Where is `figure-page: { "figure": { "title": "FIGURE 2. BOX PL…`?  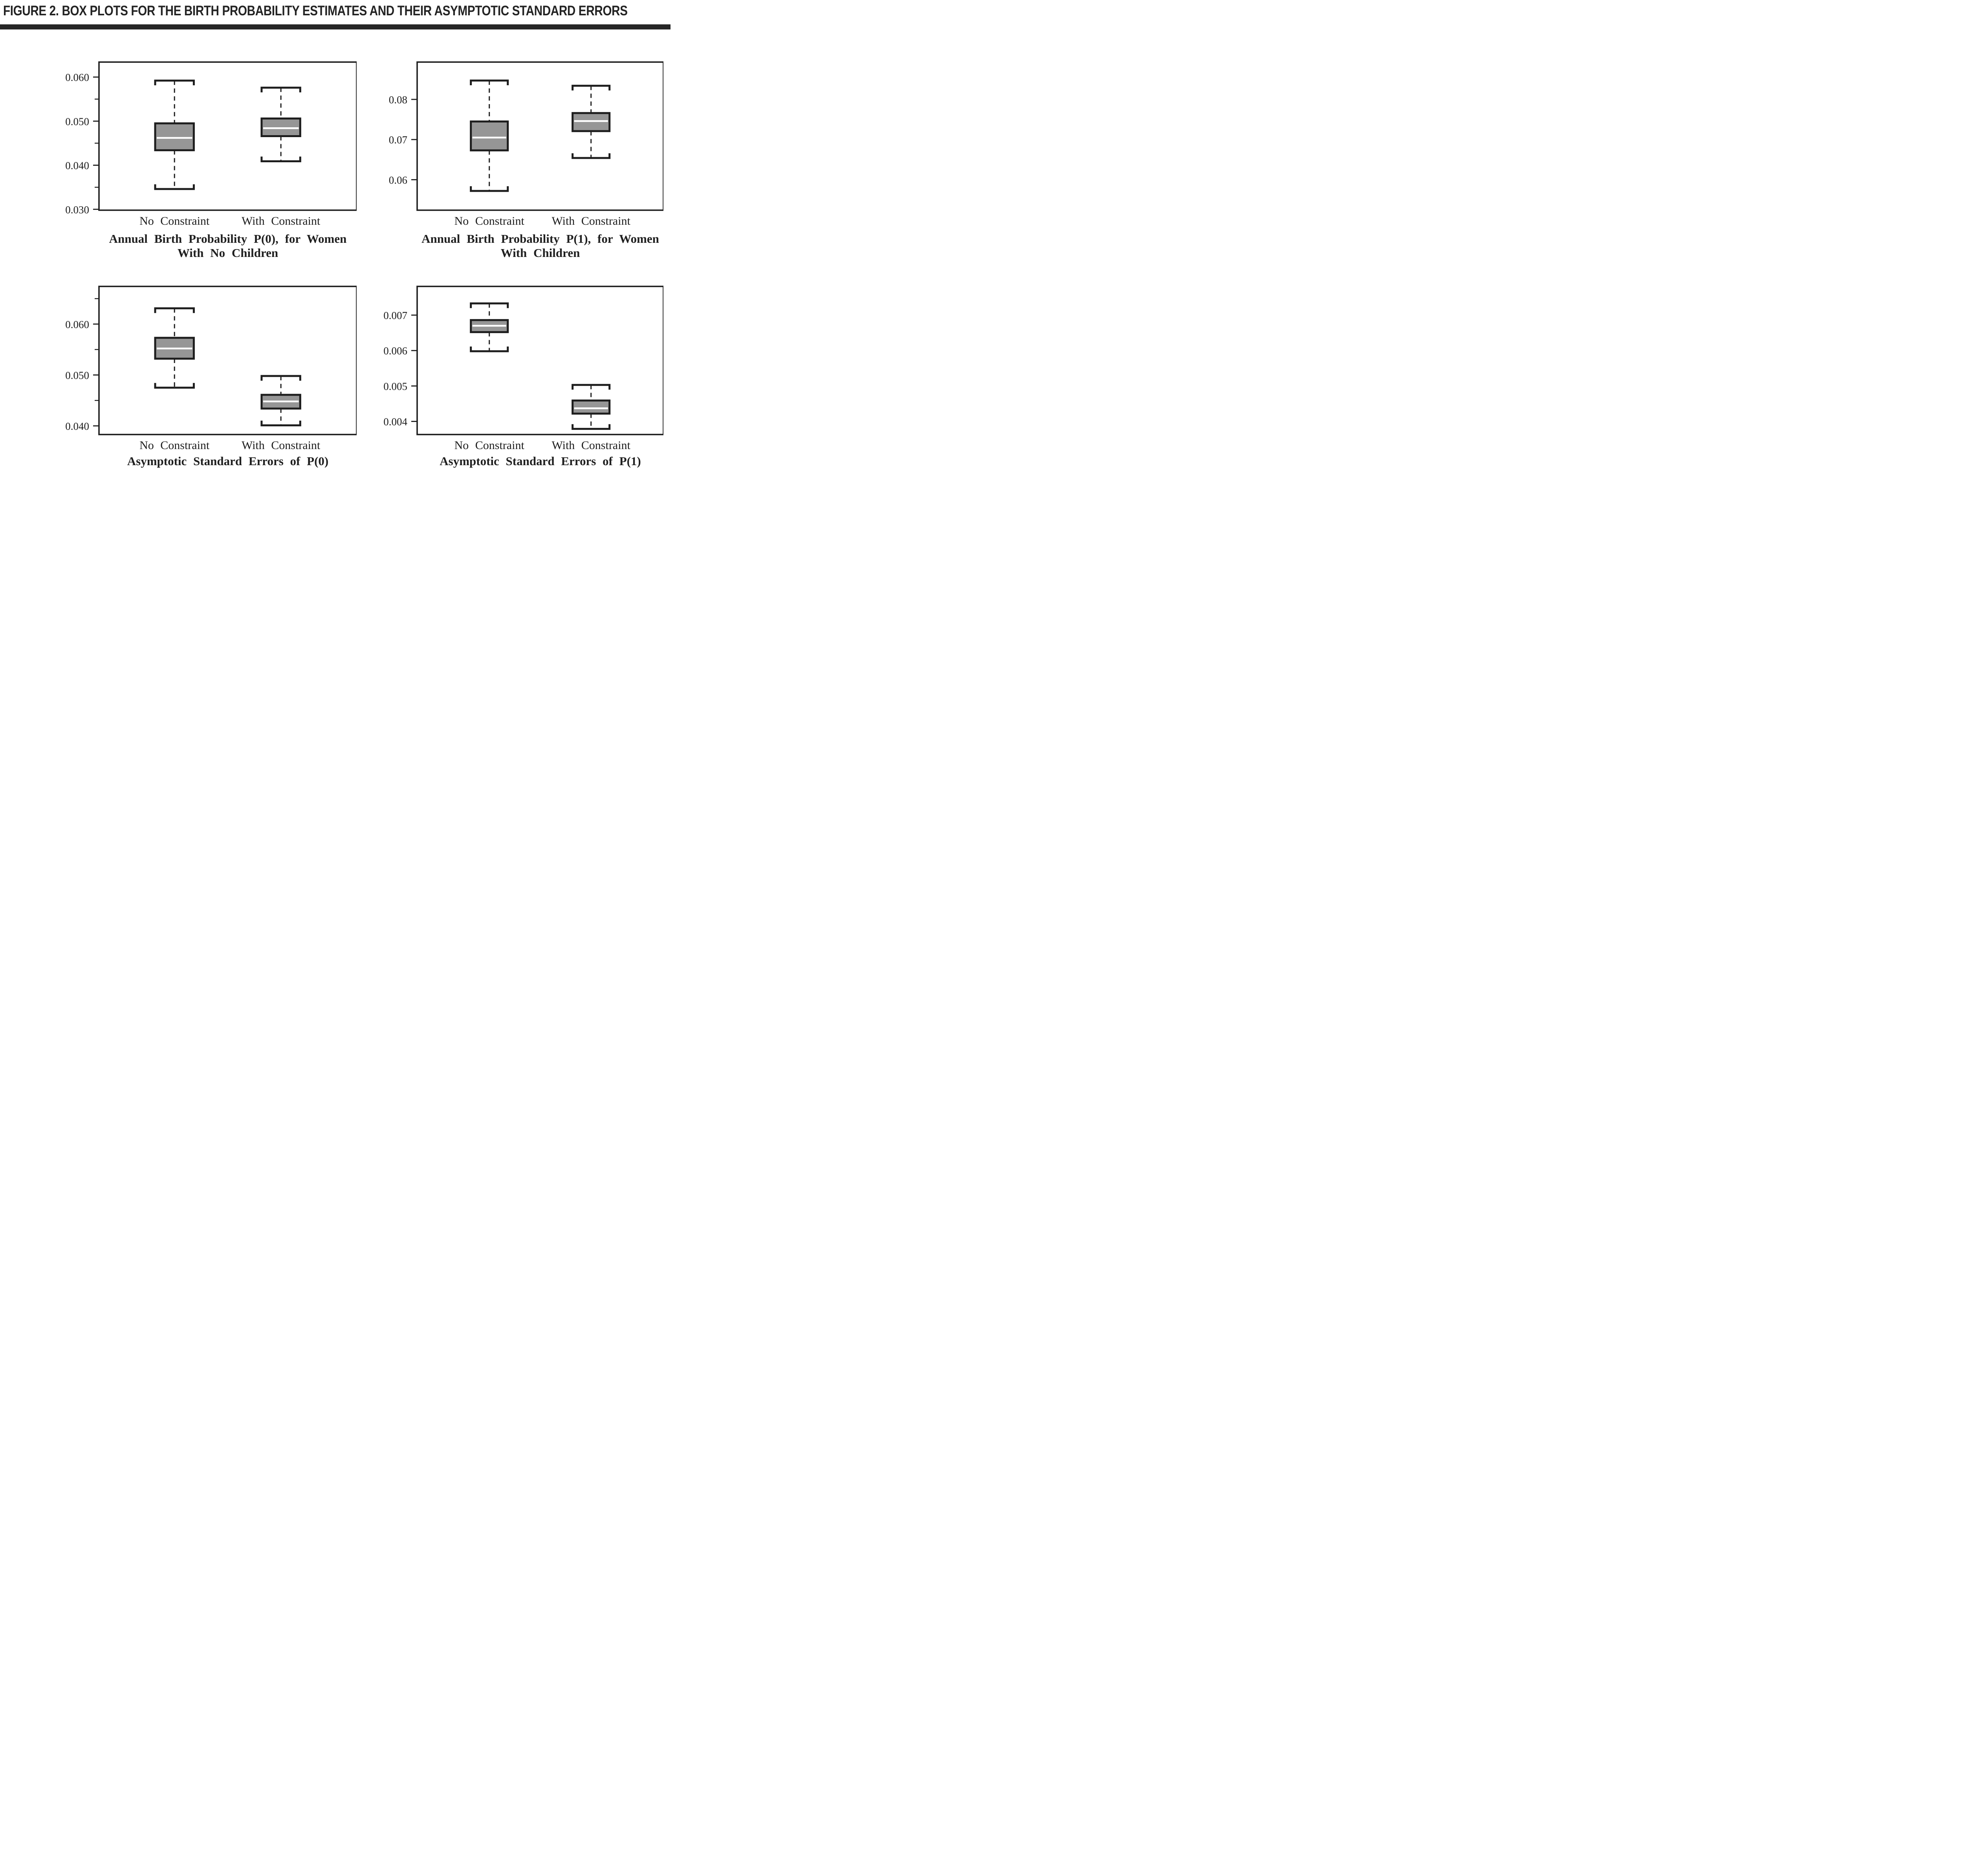
figure-page: { "figure": { "title": "FIGURE 2. BOX PL… is located at coordinates (335, 234).